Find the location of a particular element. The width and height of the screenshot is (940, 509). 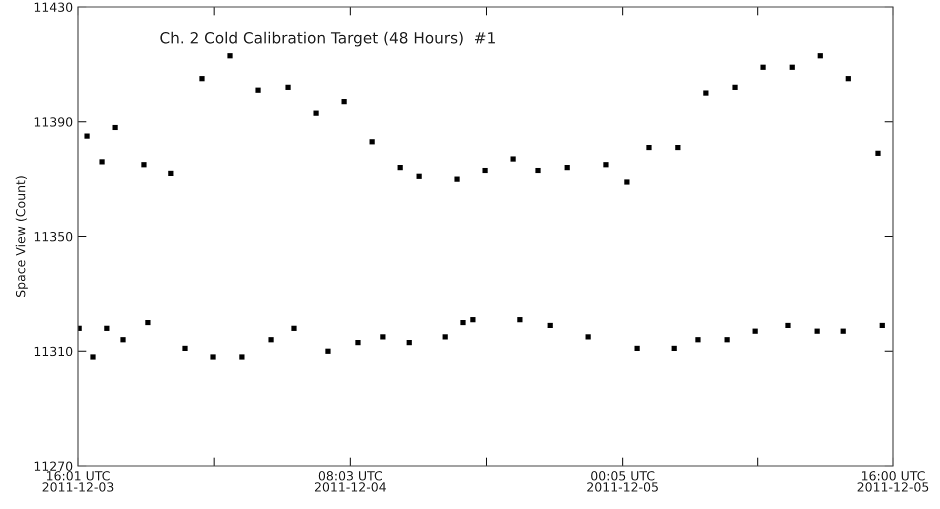

x-tick-label: 00:05 UTC 2011-12-05 is located at coordinates (622, 481).